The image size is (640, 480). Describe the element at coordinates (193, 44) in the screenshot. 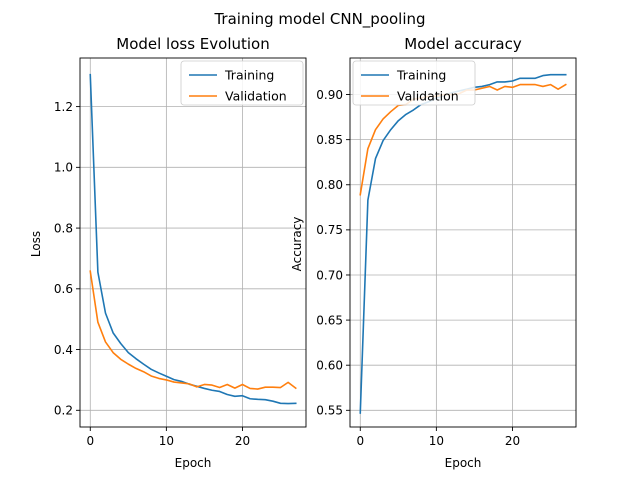

I see `loss-chart-title: Model loss Evolution` at that location.